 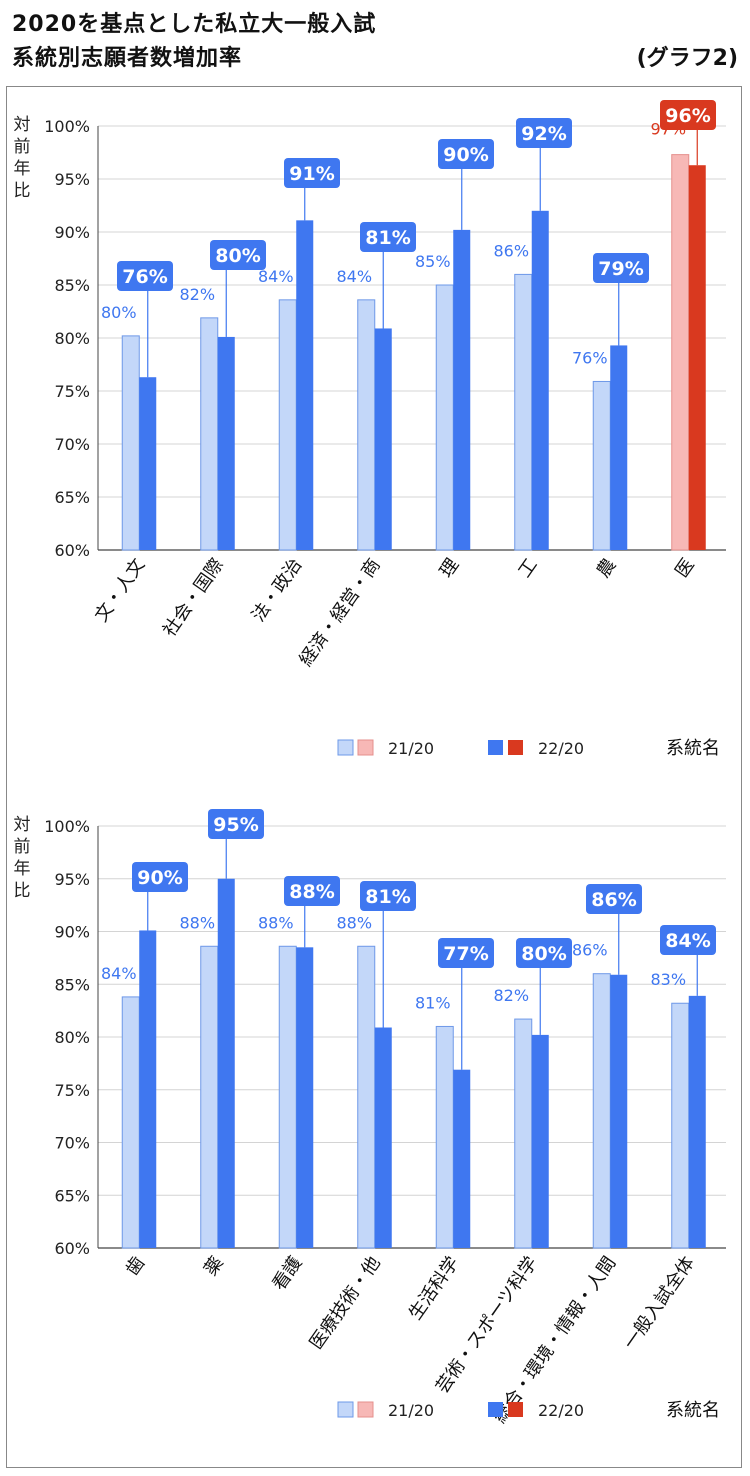 What do you see at coordinates (659, 1303) in the screenshot?
I see `x-tick-label: 一般入試全体` at bounding box center [659, 1303].